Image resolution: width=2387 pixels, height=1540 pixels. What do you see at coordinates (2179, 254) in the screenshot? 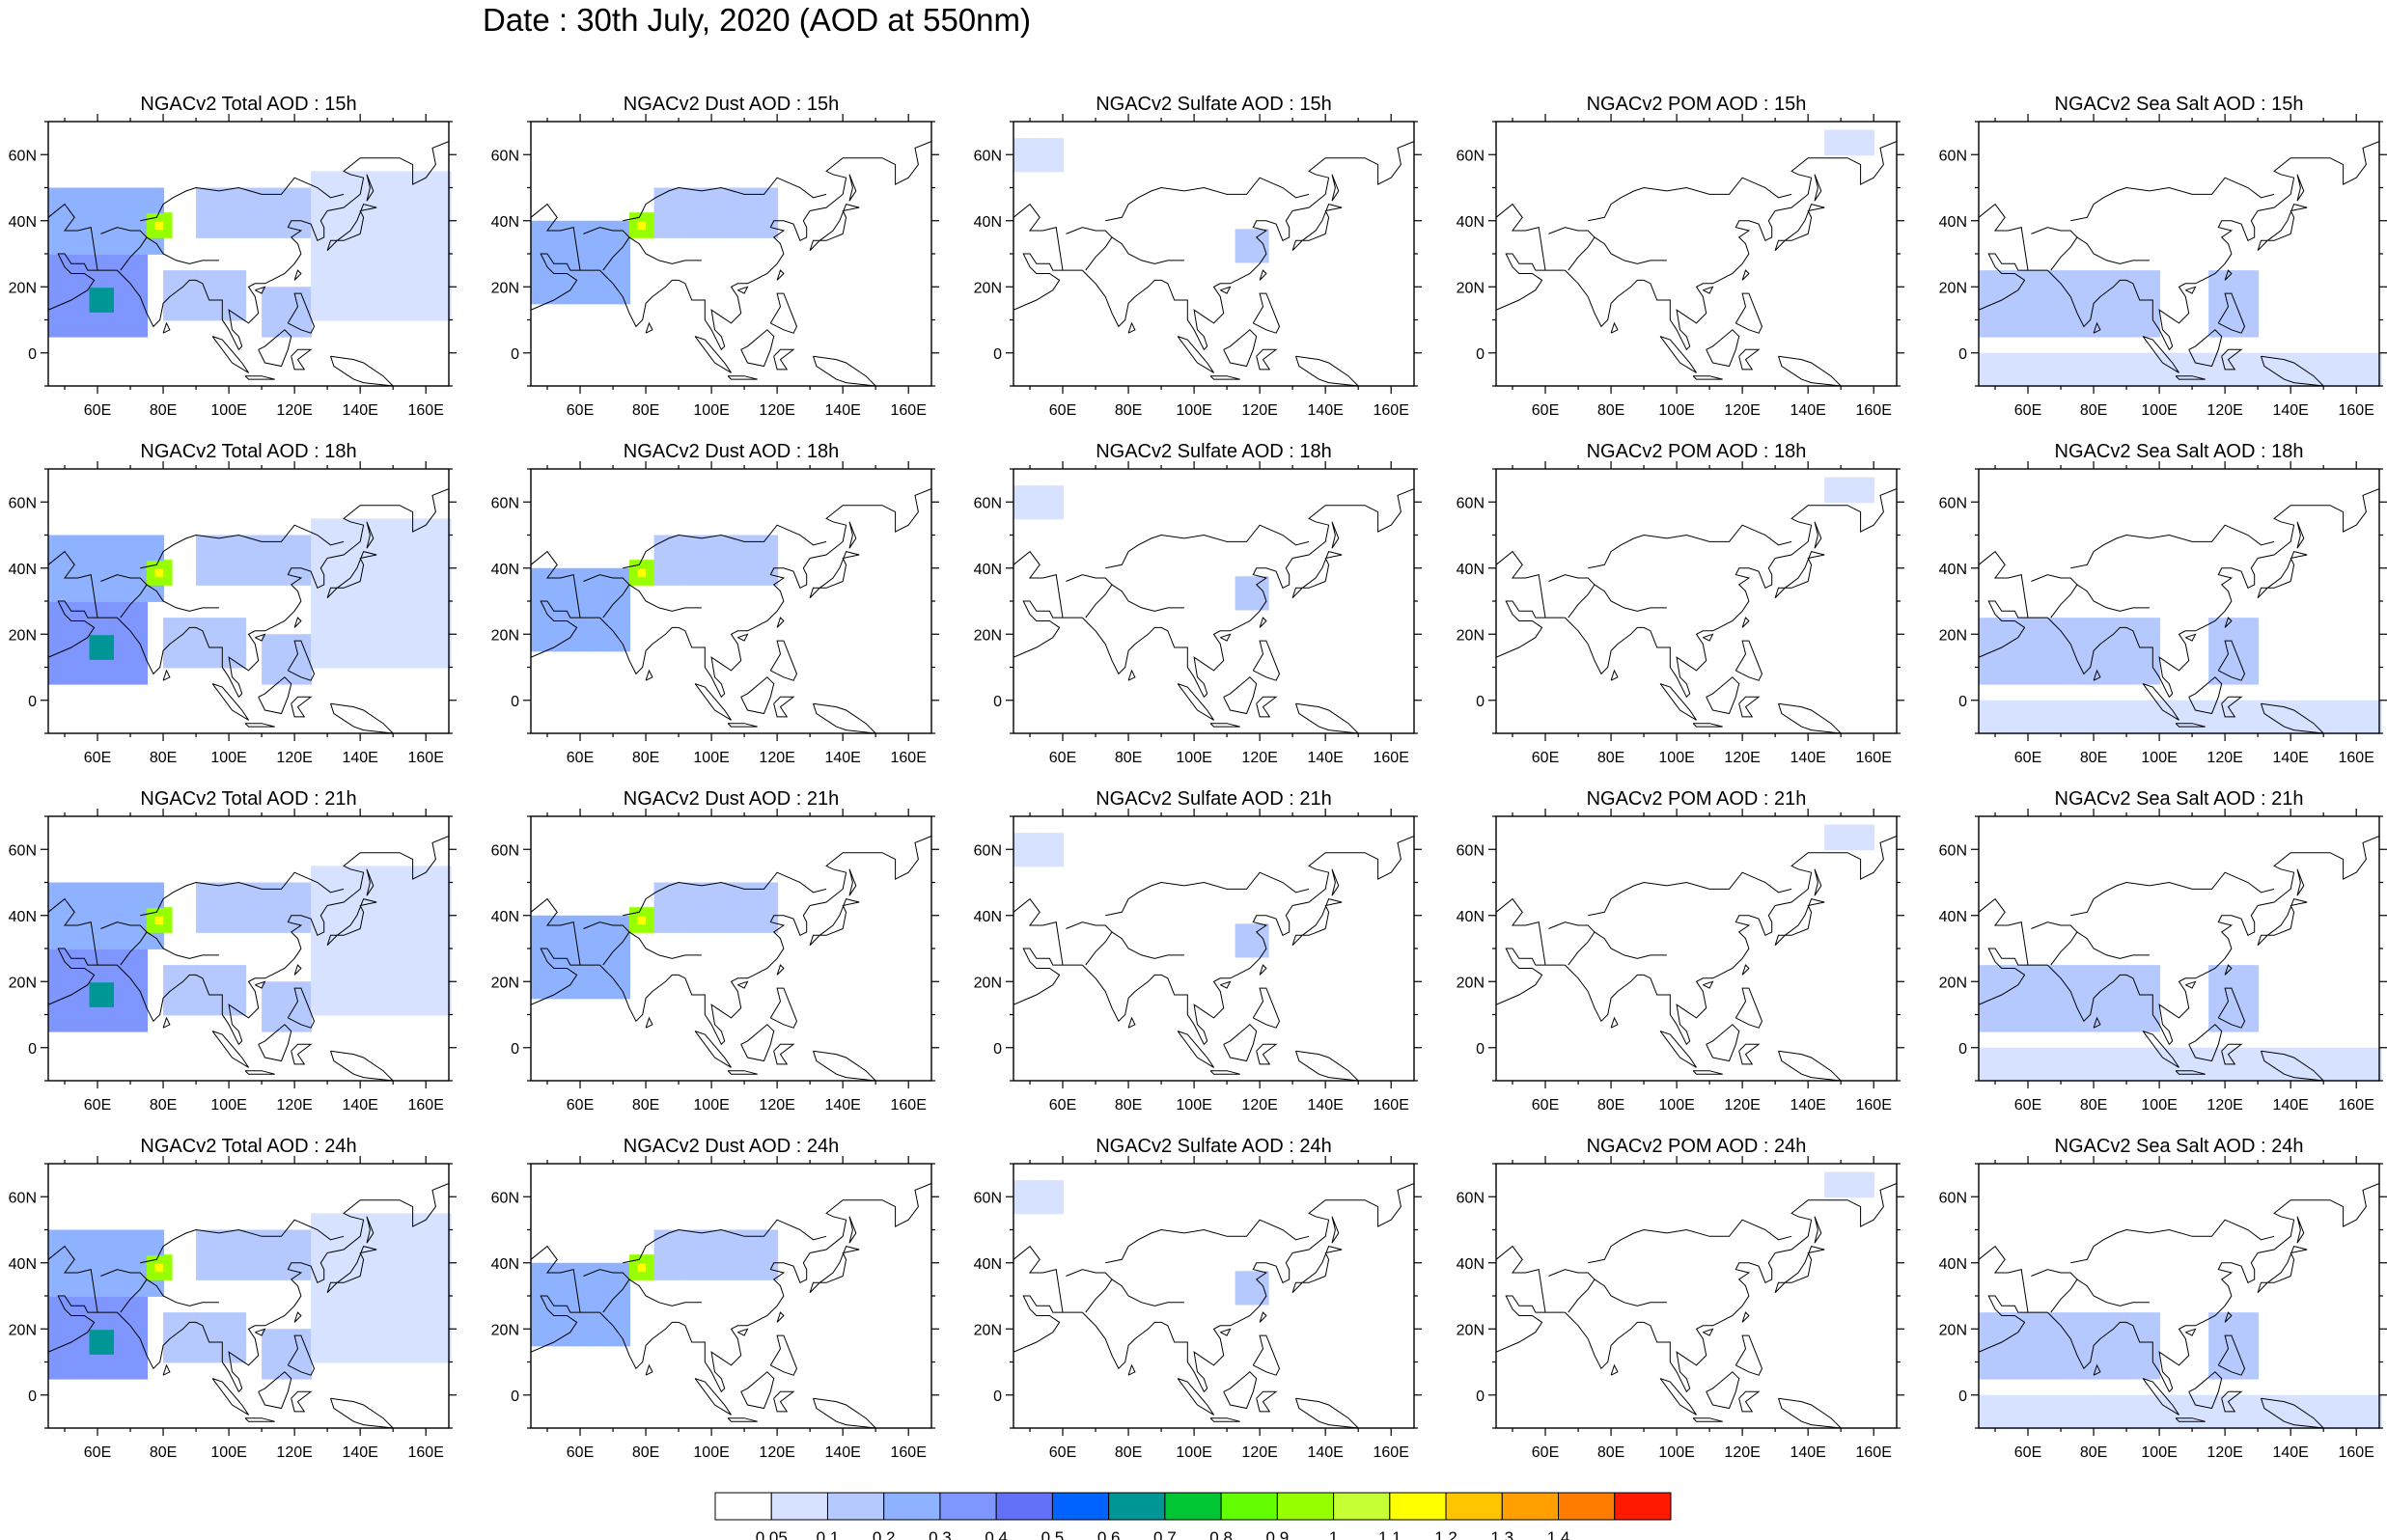
I see `plot-frame` at bounding box center [2179, 254].